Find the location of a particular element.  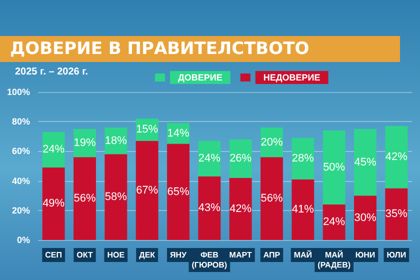

data-label: 50% is located at coordinates (334, 167).